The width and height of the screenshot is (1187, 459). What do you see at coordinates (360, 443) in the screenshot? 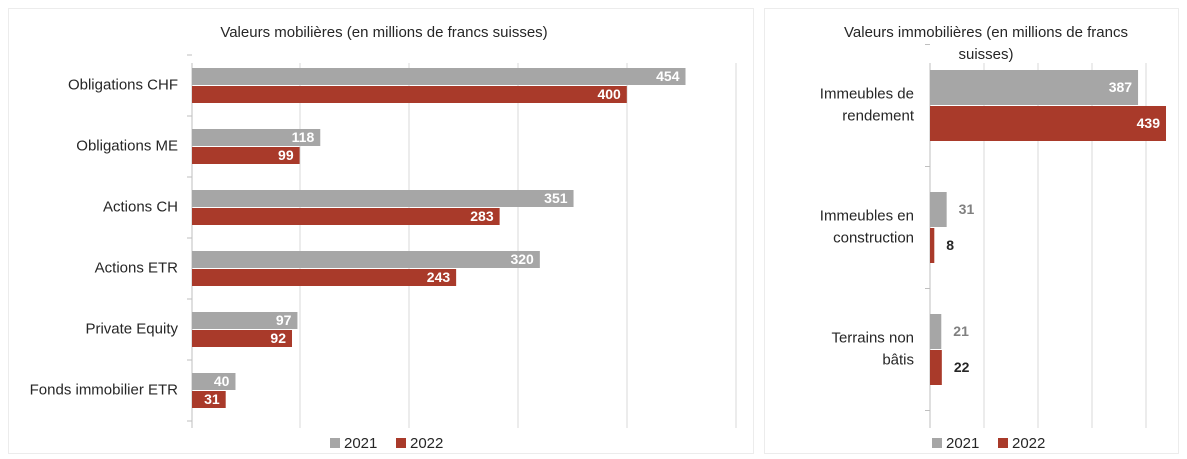
I see `legend-label-mob-2021: 2021` at bounding box center [360, 443].